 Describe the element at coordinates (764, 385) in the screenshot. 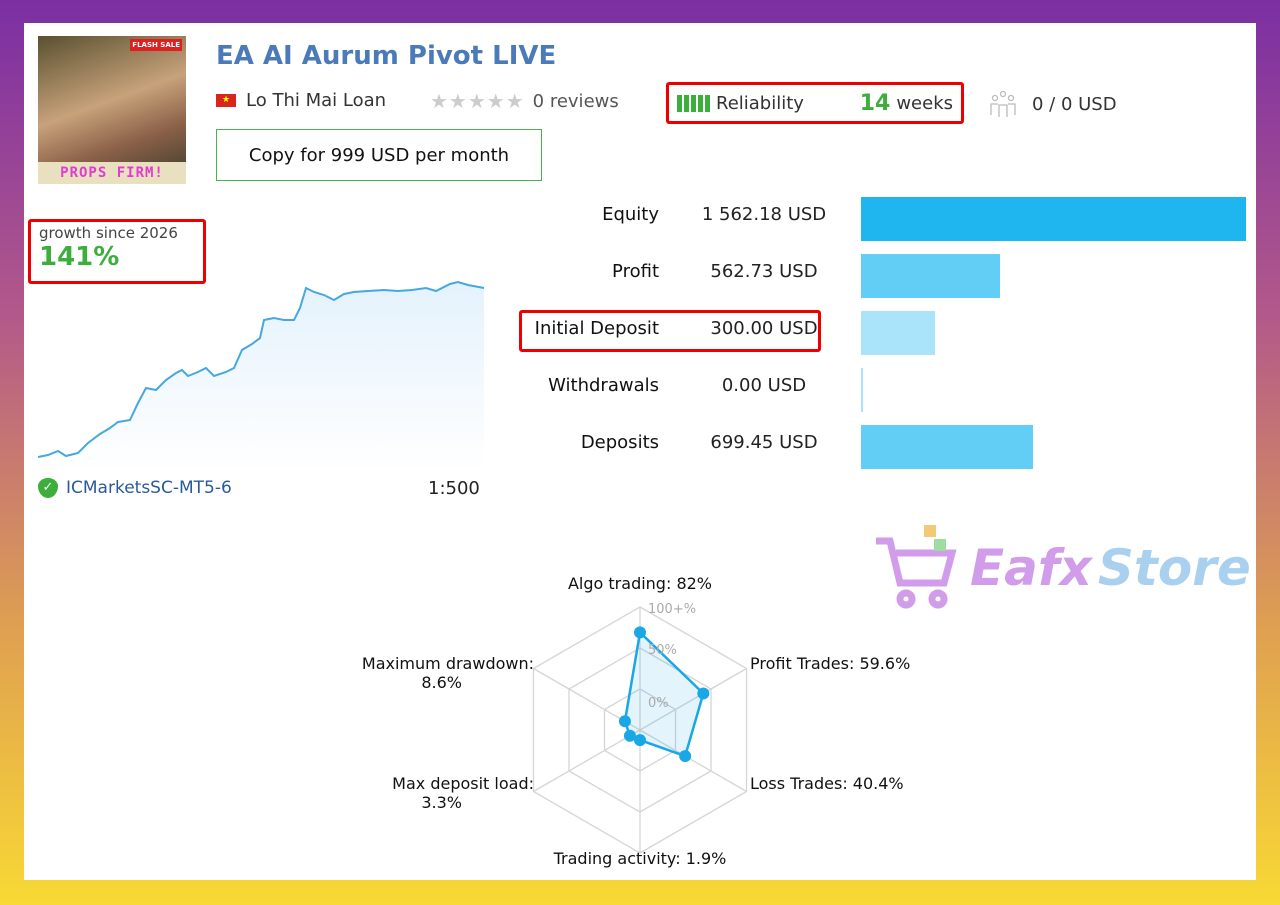

I see `stat-value-withdrawals: 0.00 USD` at that location.